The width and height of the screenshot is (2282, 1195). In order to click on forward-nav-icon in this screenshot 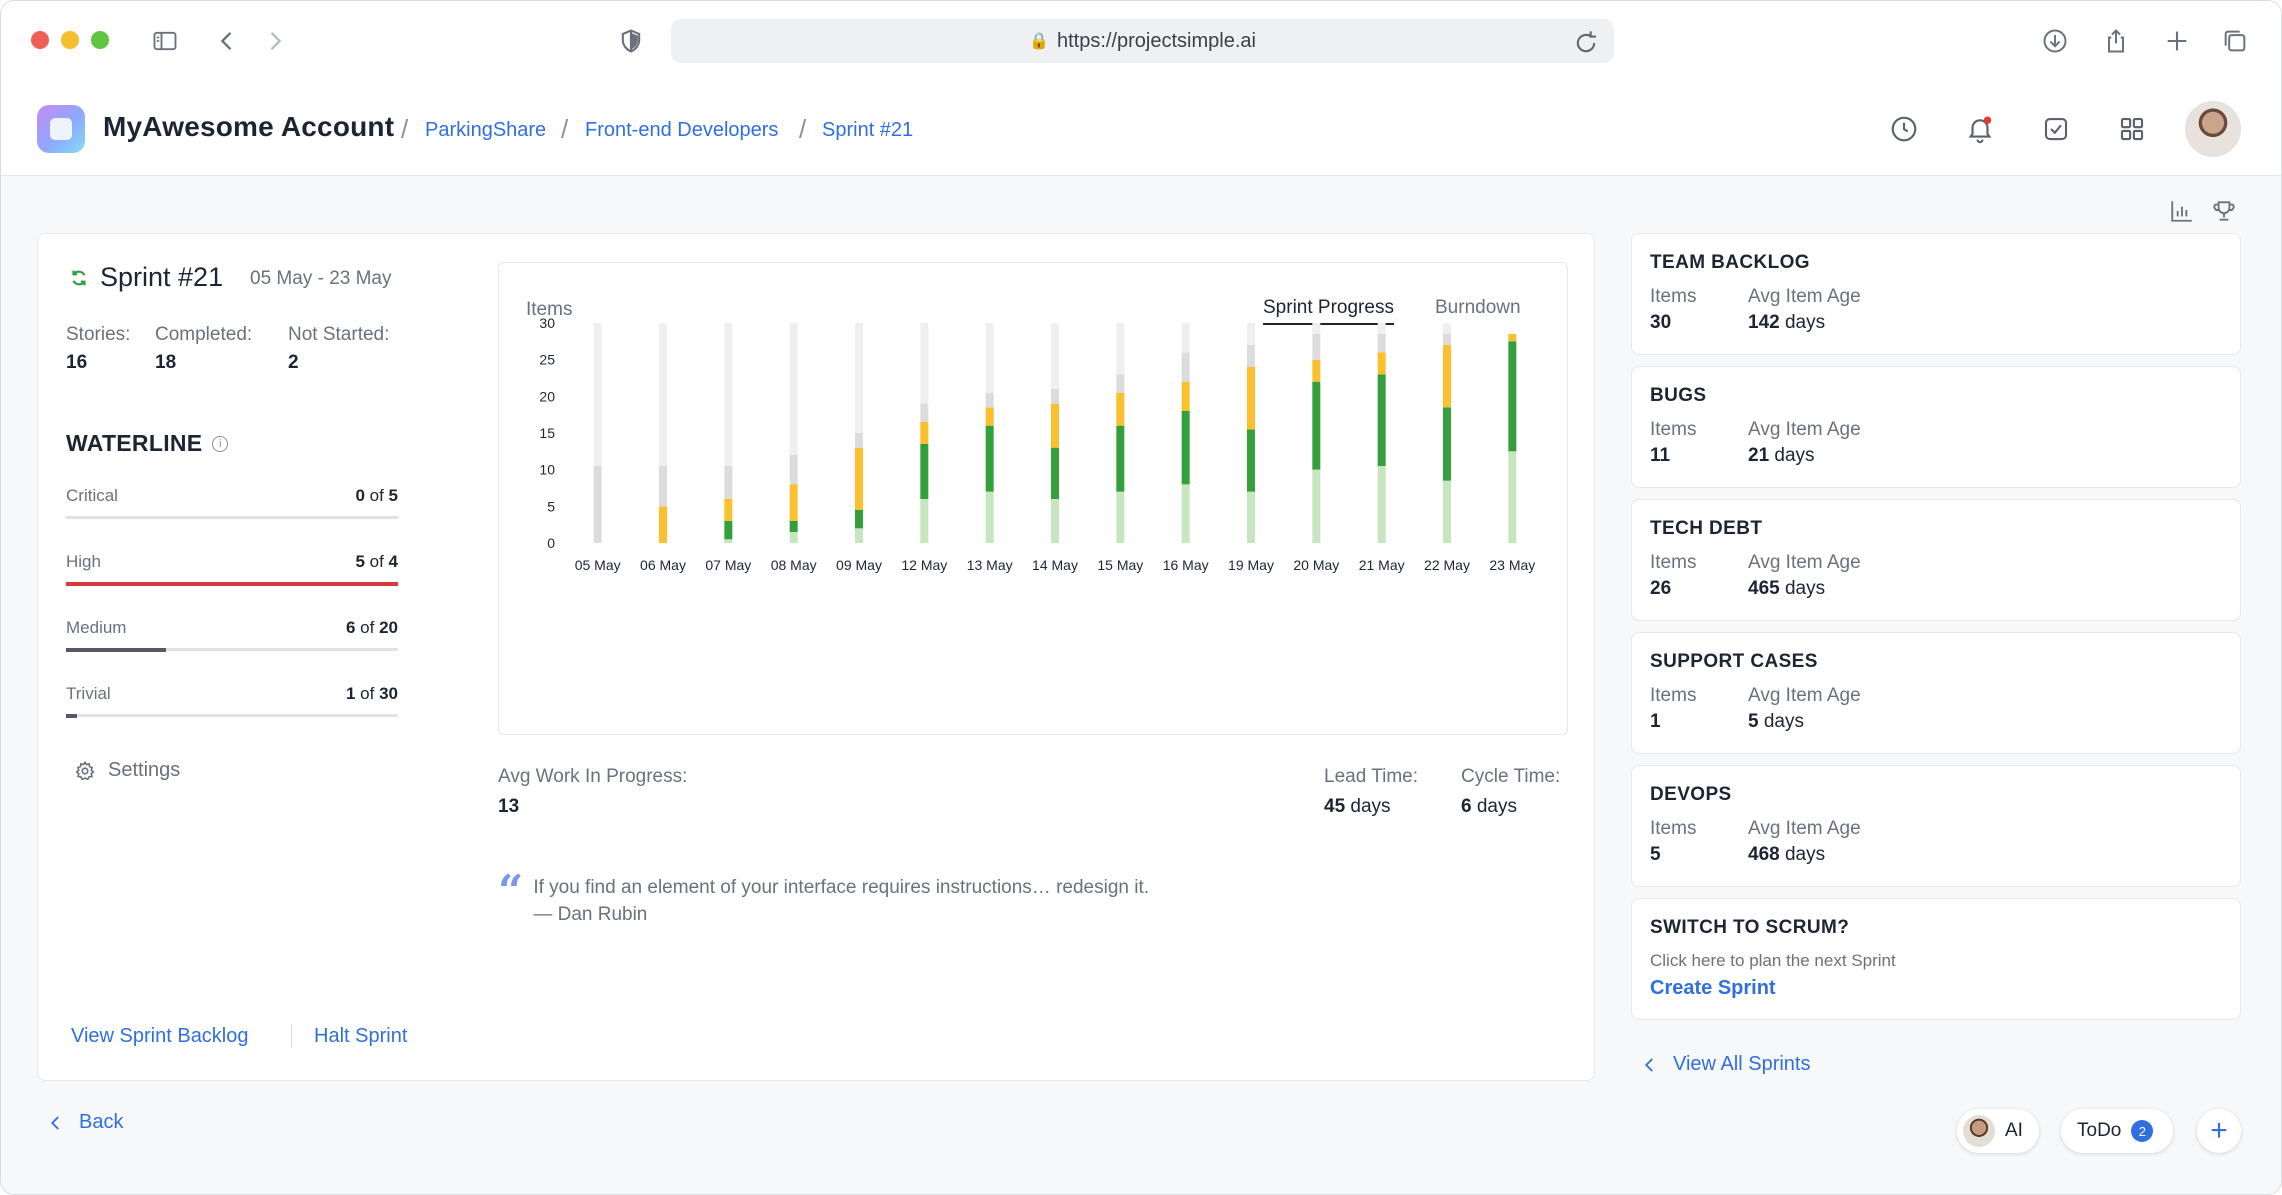, I will do `click(275, 41)`.